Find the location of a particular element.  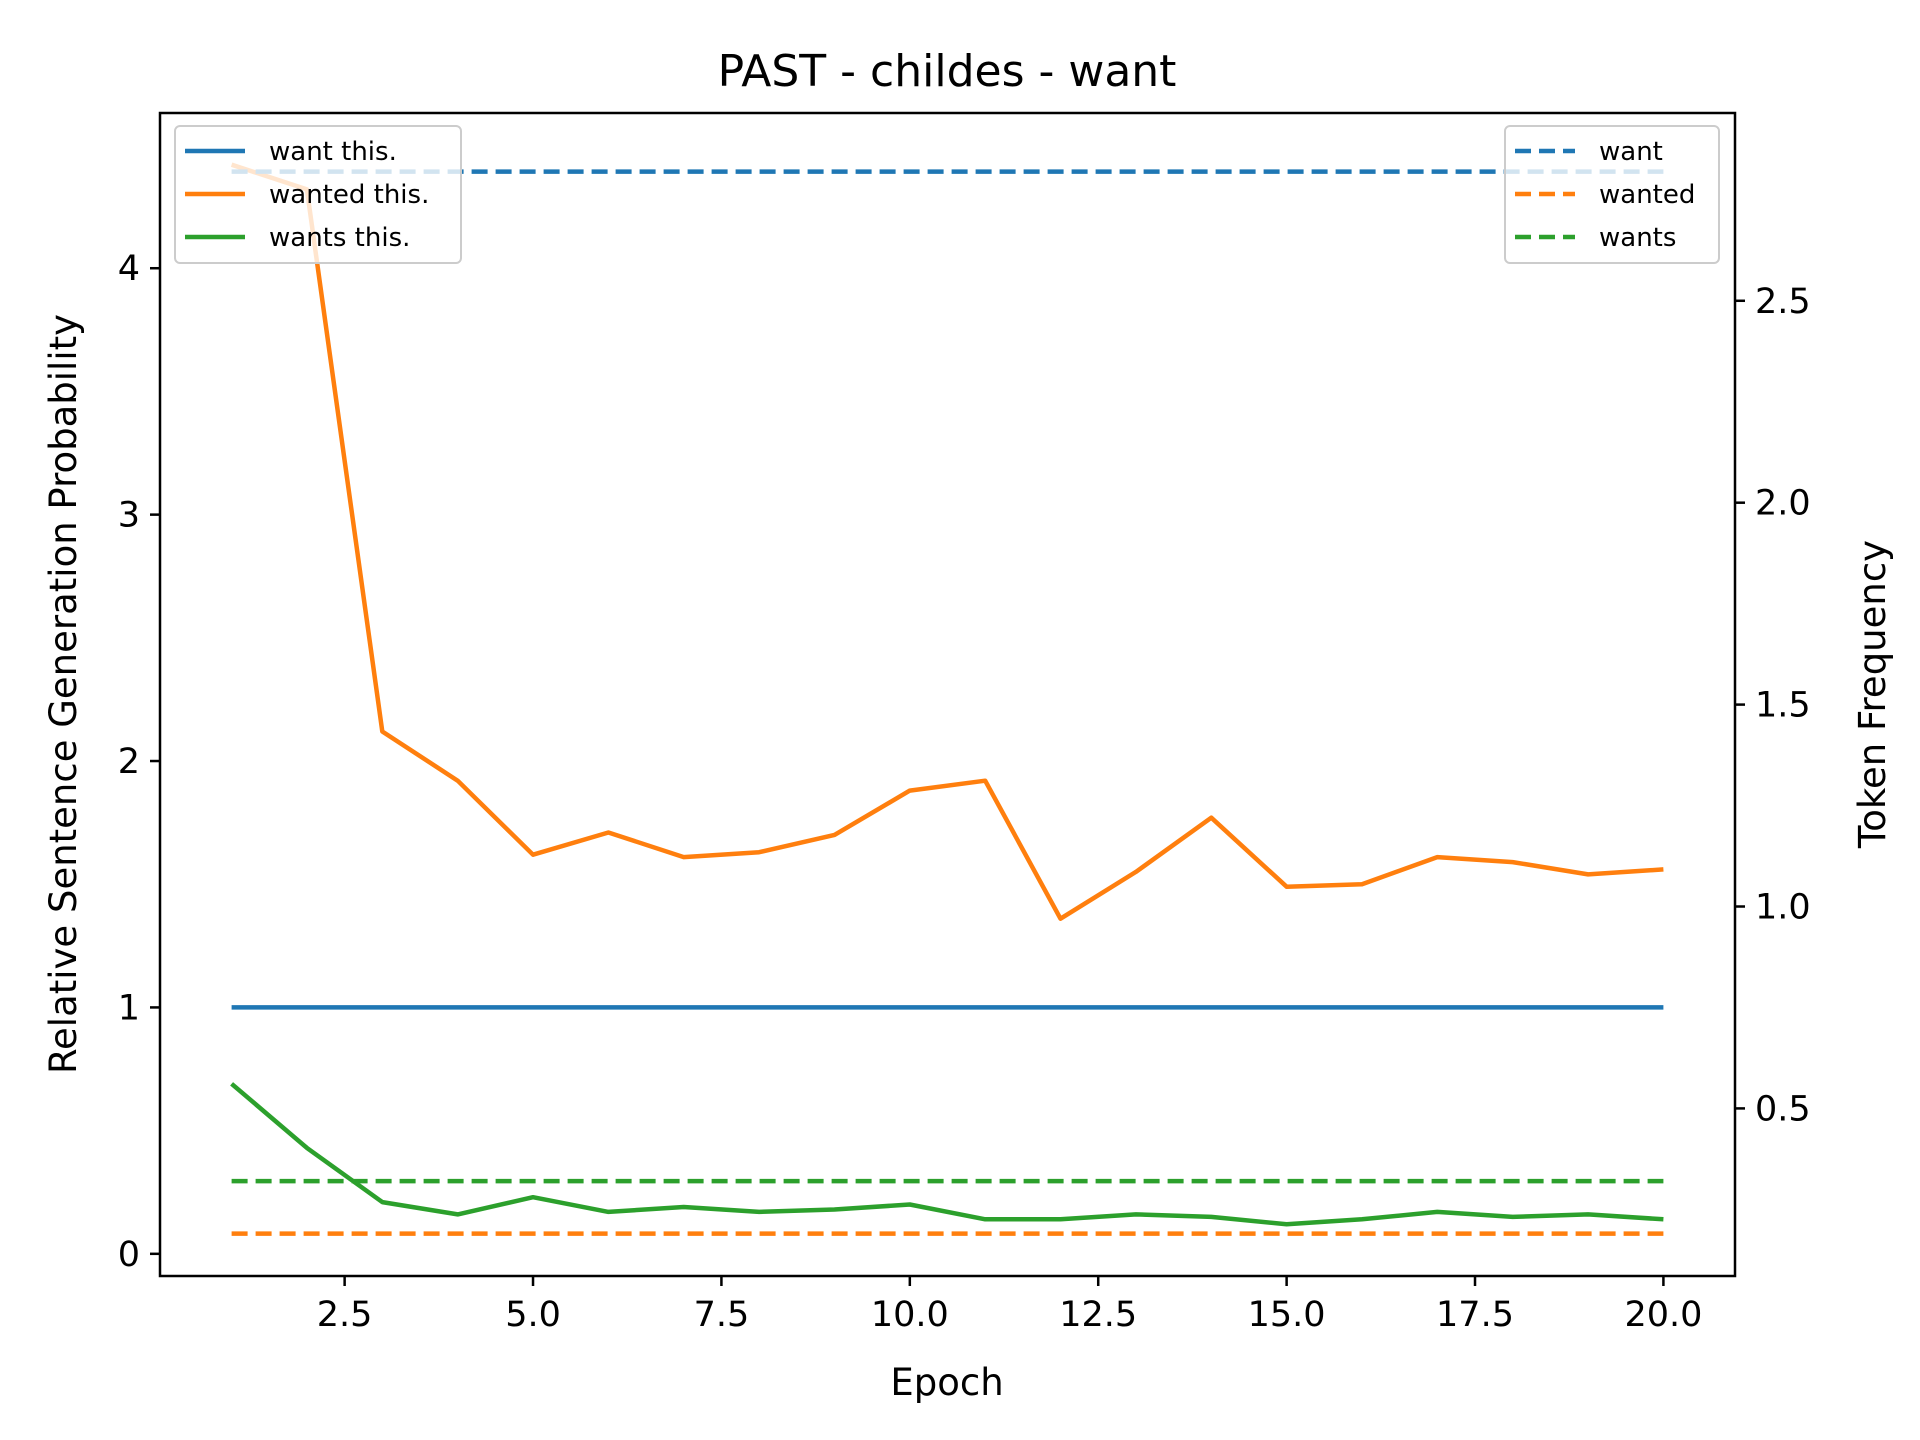

legend-right: want wanted wants is located at coordinates (1612, 194).